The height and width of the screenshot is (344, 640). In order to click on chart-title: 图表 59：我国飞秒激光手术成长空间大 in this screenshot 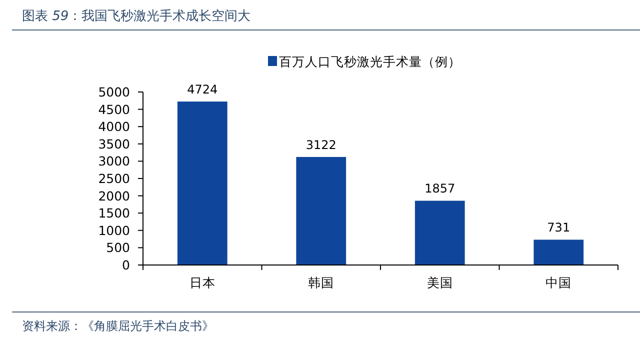, I will do `click(136, 16)`.